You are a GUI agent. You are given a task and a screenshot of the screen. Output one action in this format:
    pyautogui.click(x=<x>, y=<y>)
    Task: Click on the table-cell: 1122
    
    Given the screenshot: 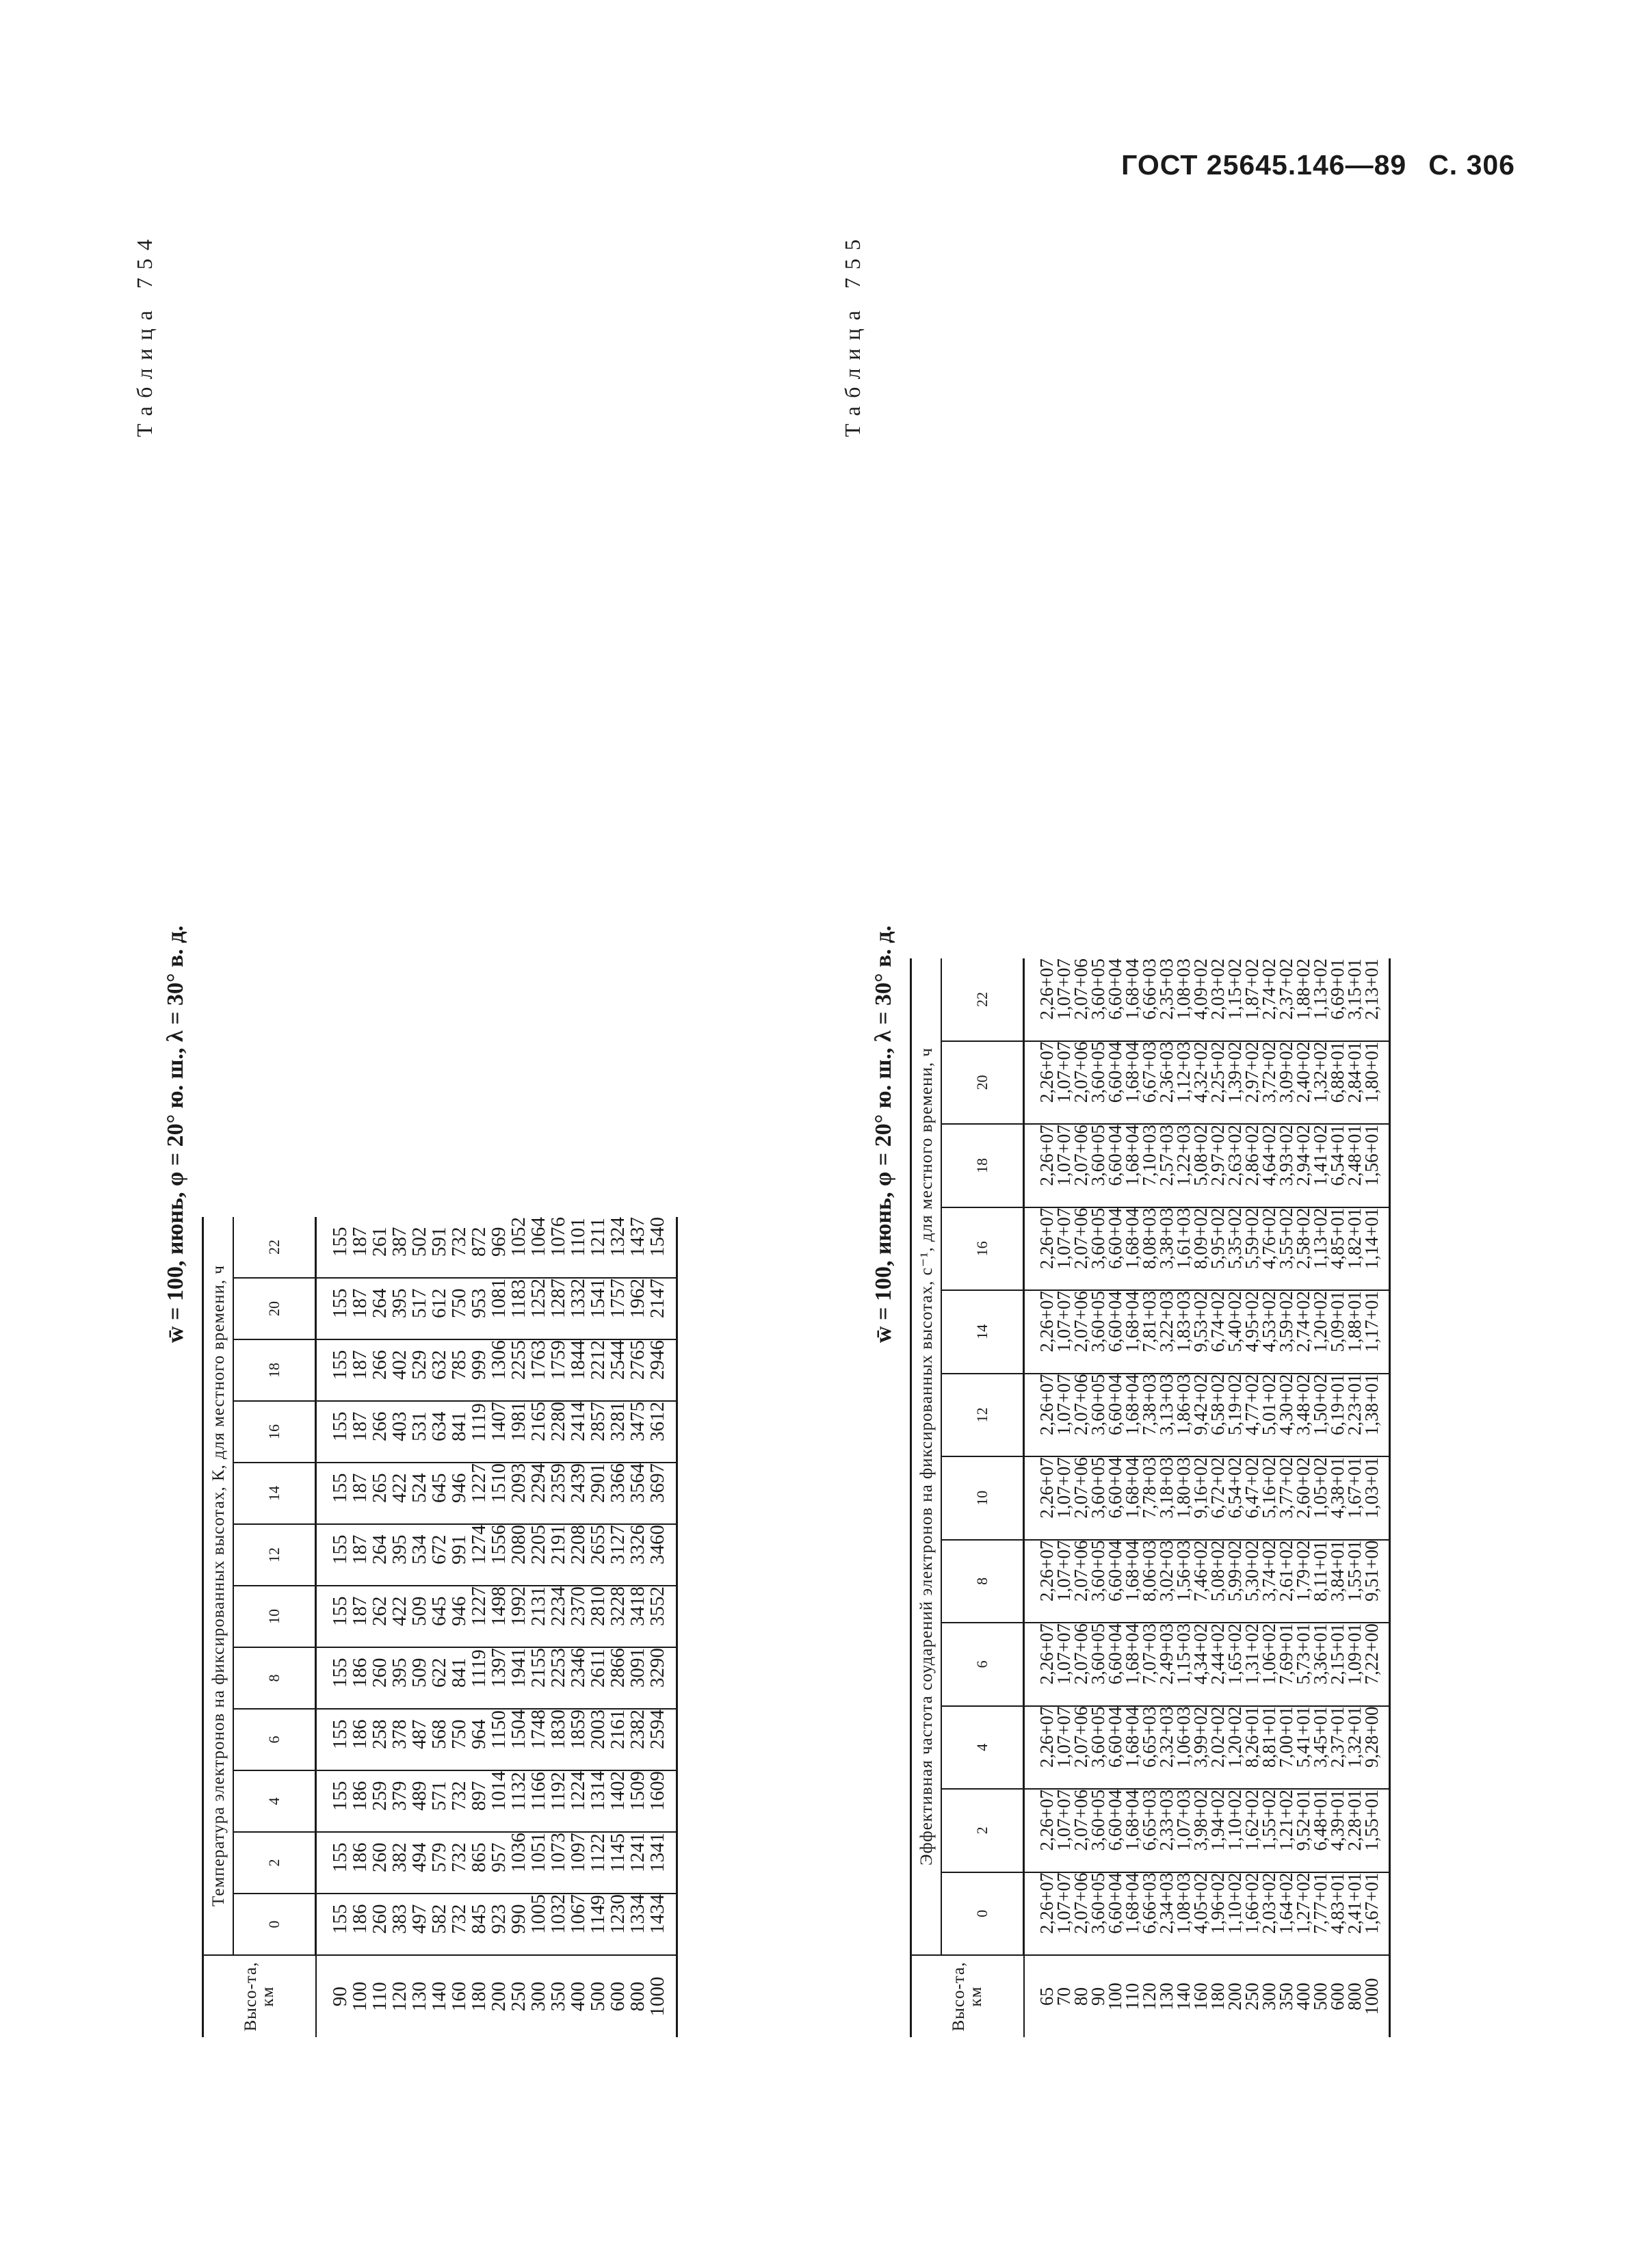 What is the action you would take?
    pyautogui.click(x=598, y=1853)
    